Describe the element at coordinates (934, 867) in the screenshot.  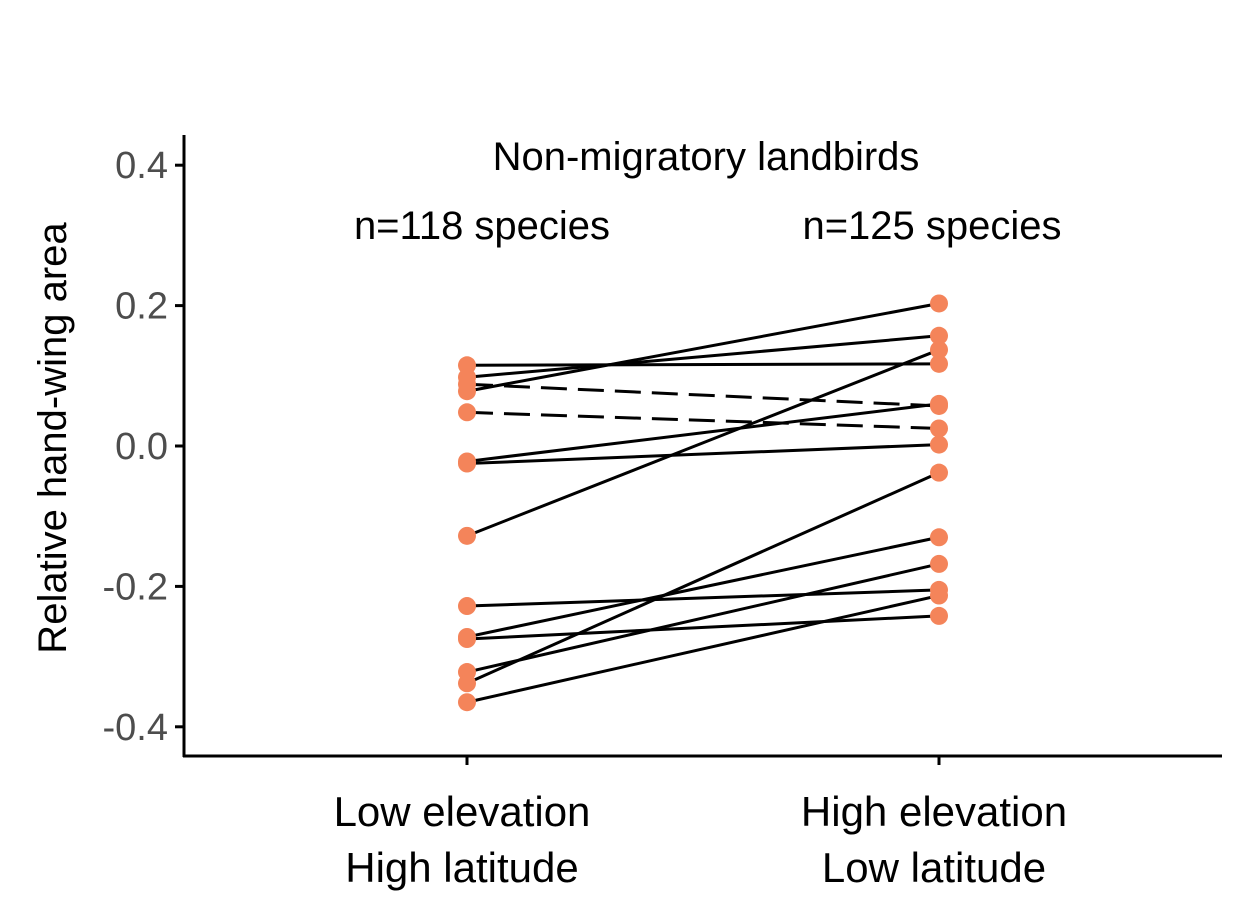
I see `x-tick-label: Low latitude` at that location.